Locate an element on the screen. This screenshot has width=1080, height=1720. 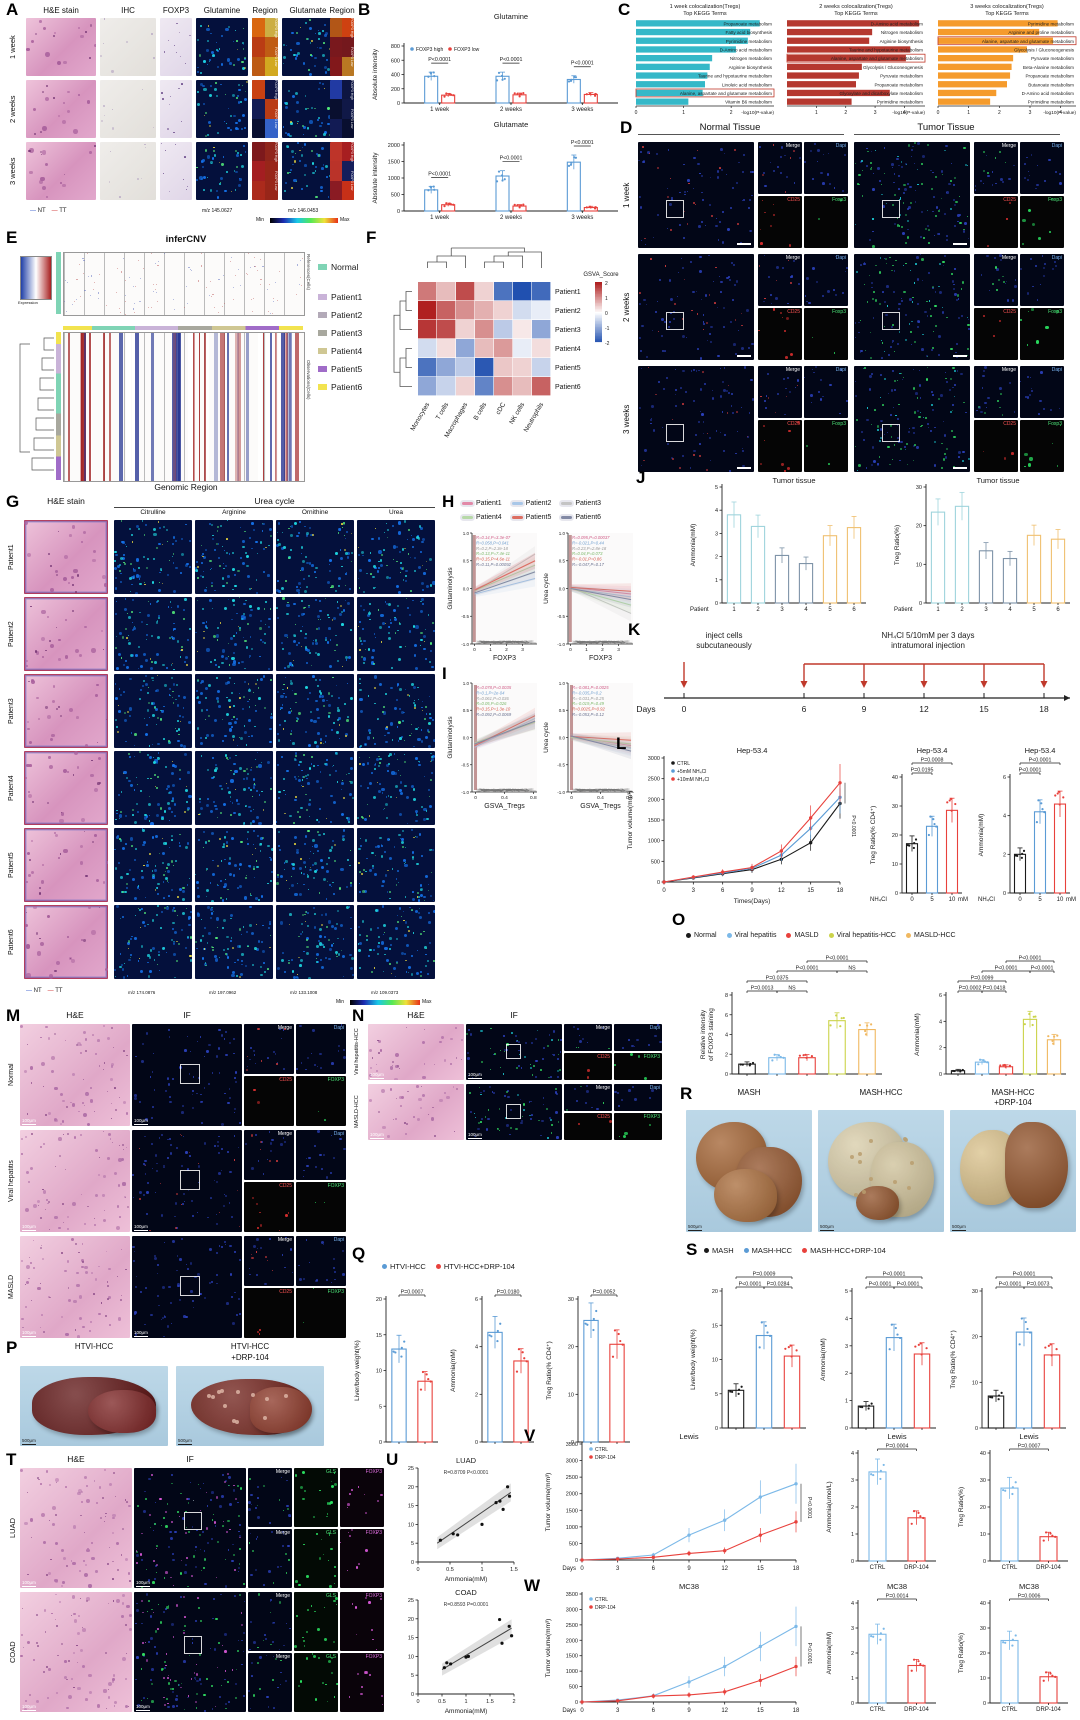
ifT-tile is located at coordinates (912, 307).